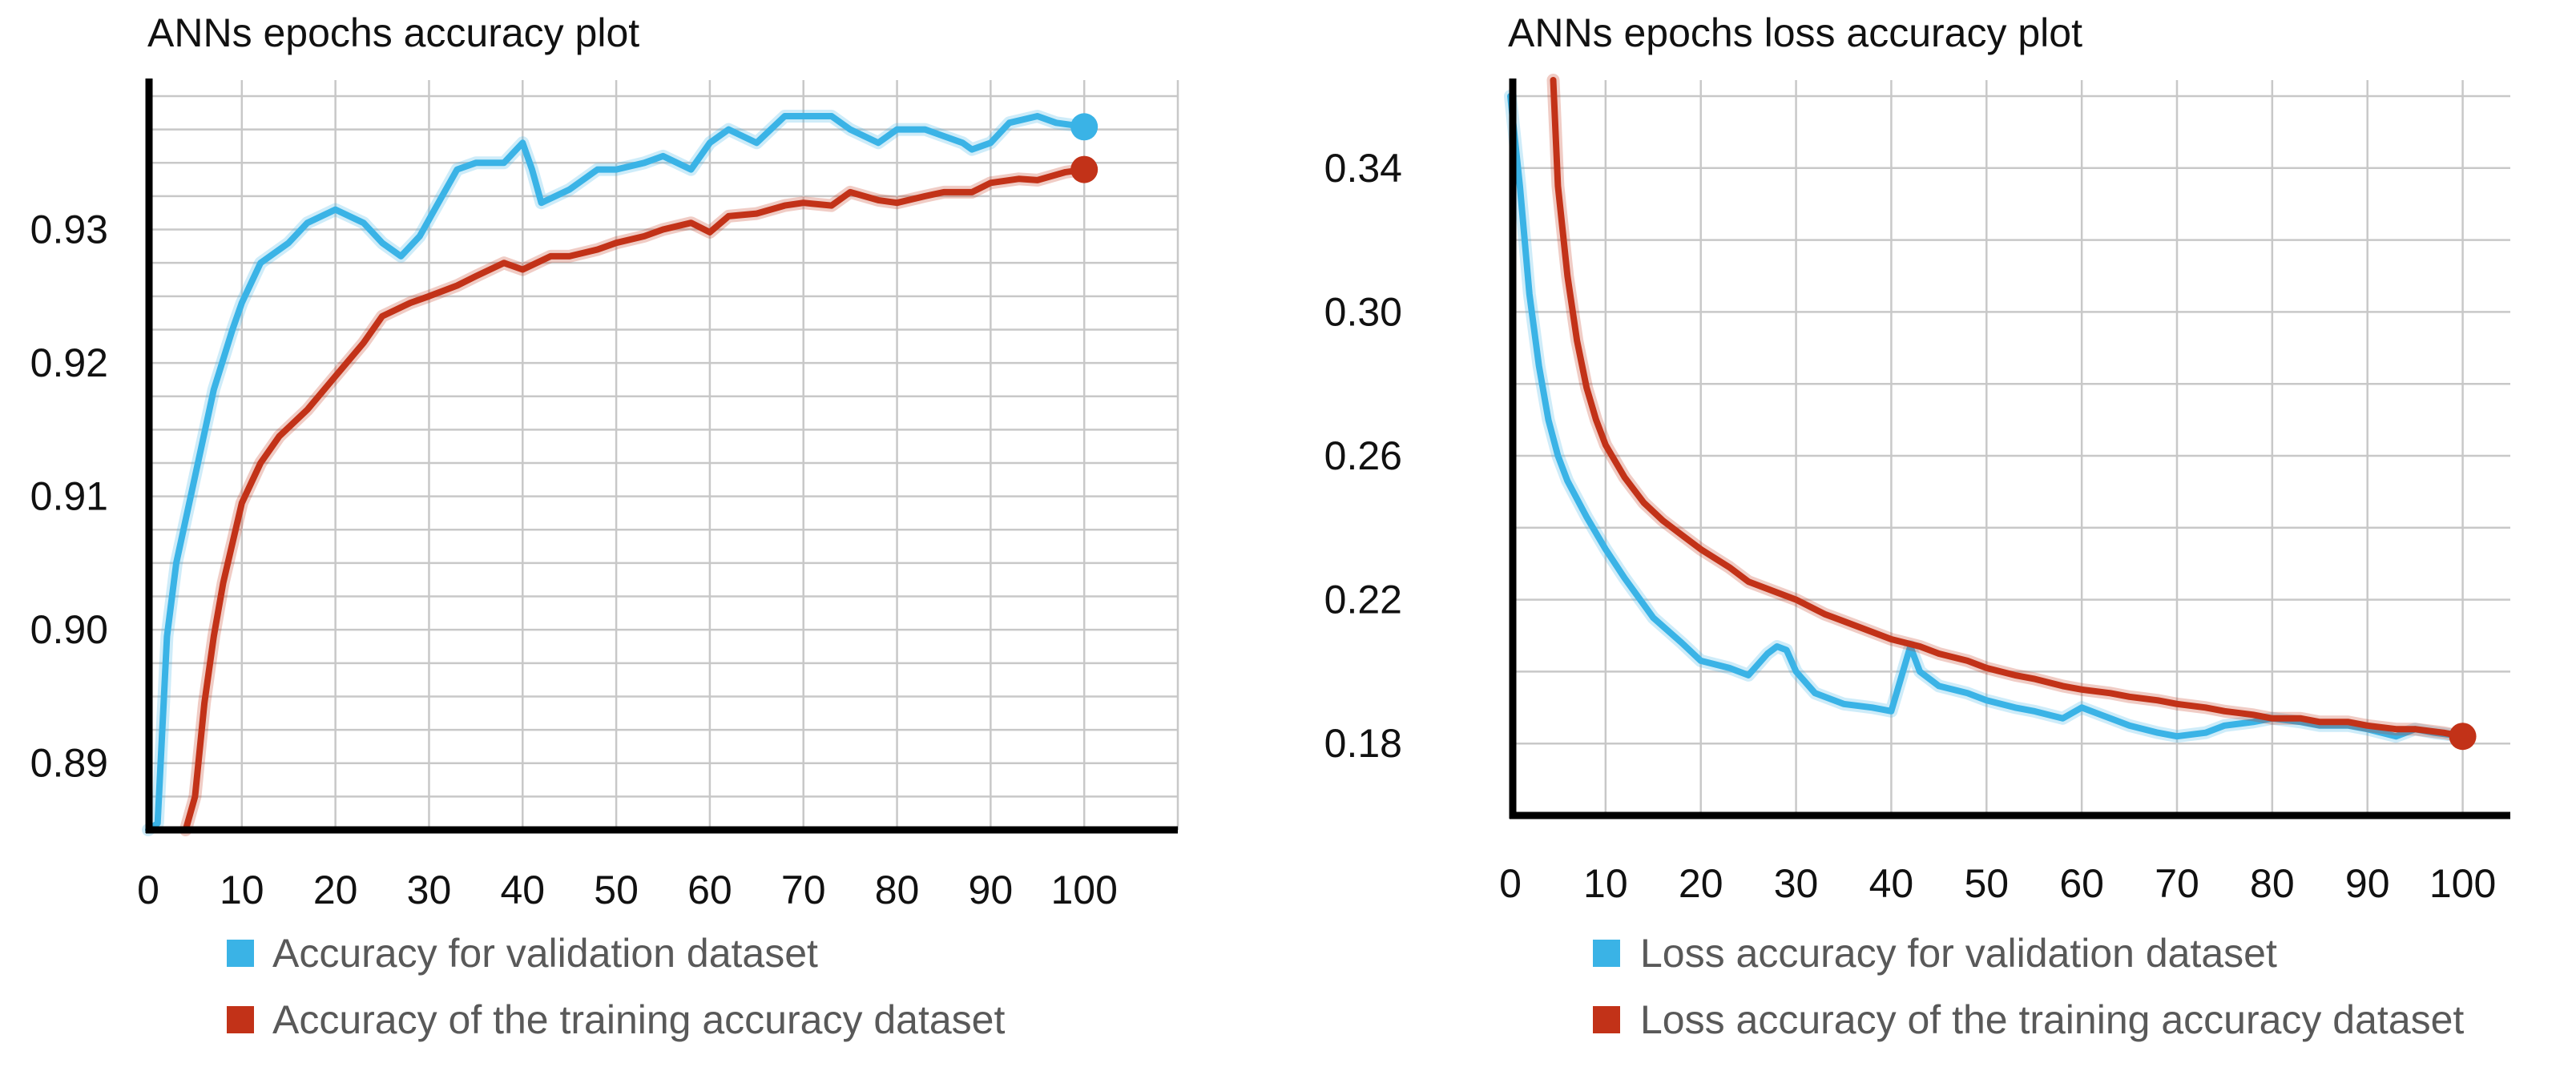 This screenshot has height=1067, width=2576. I want to click on y-tick-label: 0.26, so click(1363, 456).